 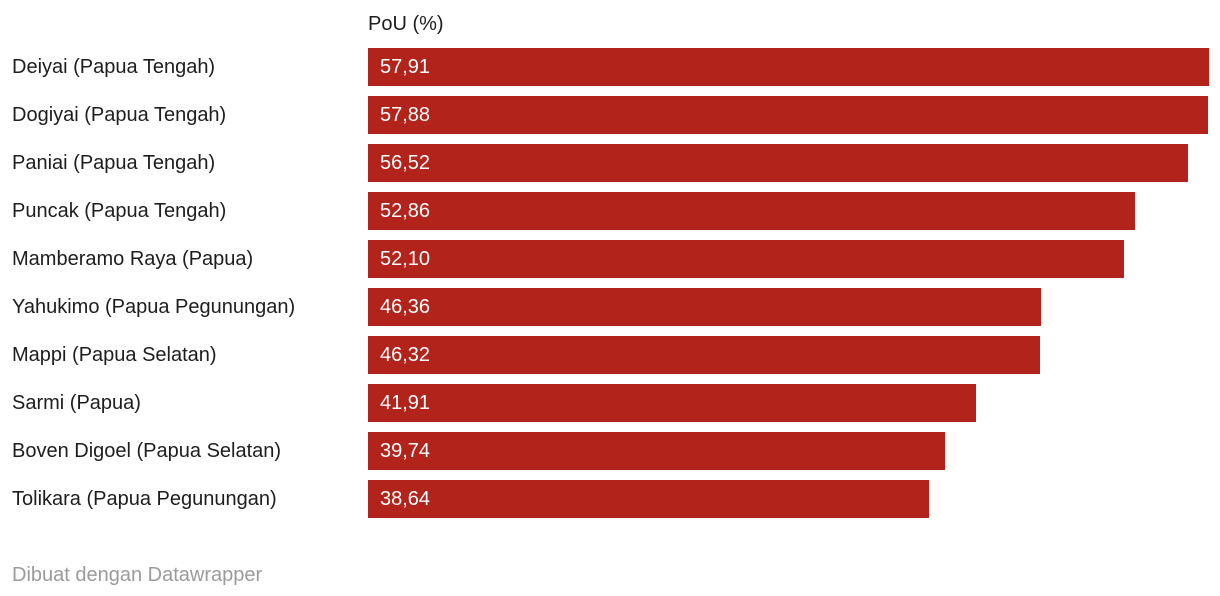 What do you see at coordinates (114, 354) in the screenshot?
I see `category-label: Mappi (Papua Selatan)` at bounding box center [114, 354].